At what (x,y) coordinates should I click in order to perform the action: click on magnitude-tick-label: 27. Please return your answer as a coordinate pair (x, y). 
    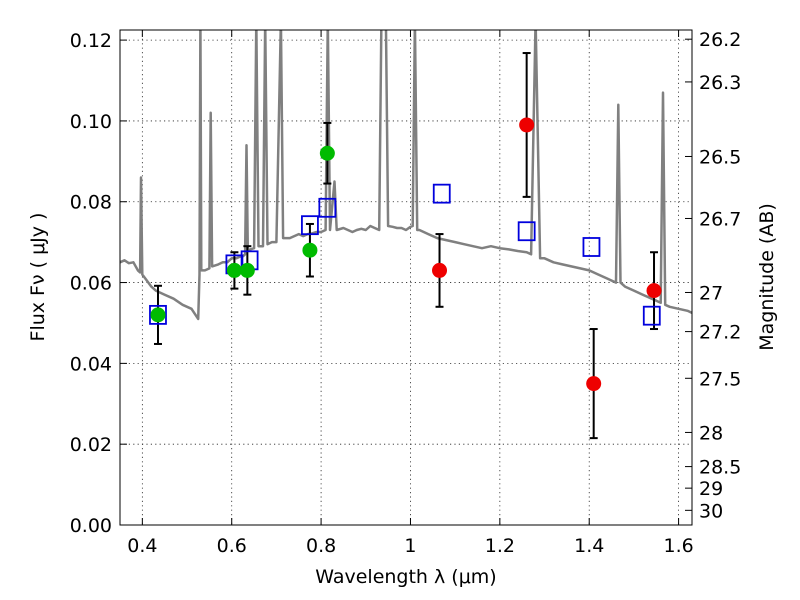
    Looking at the image, I should click on (711, 293).